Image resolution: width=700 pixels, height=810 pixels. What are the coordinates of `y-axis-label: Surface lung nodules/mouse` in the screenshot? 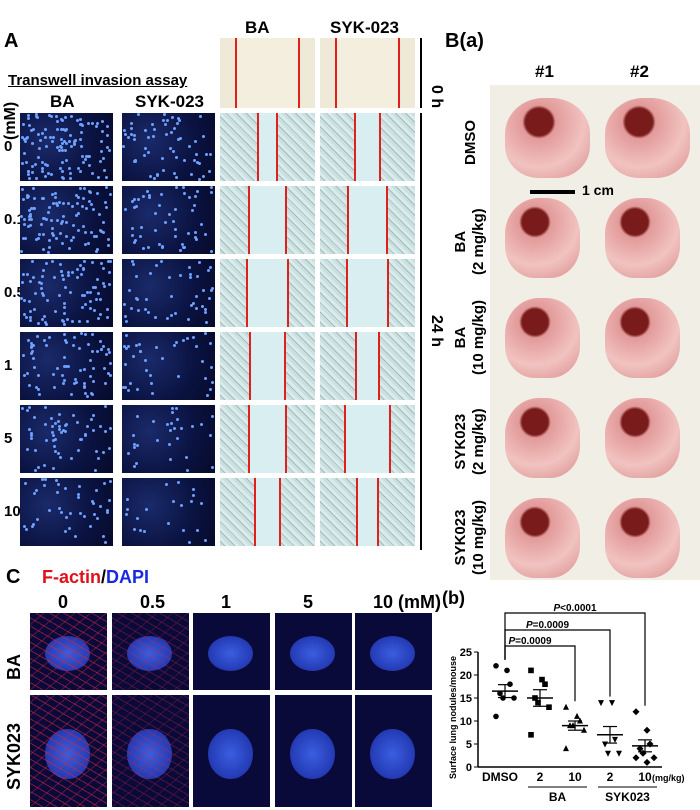 It's located at (453, 717).